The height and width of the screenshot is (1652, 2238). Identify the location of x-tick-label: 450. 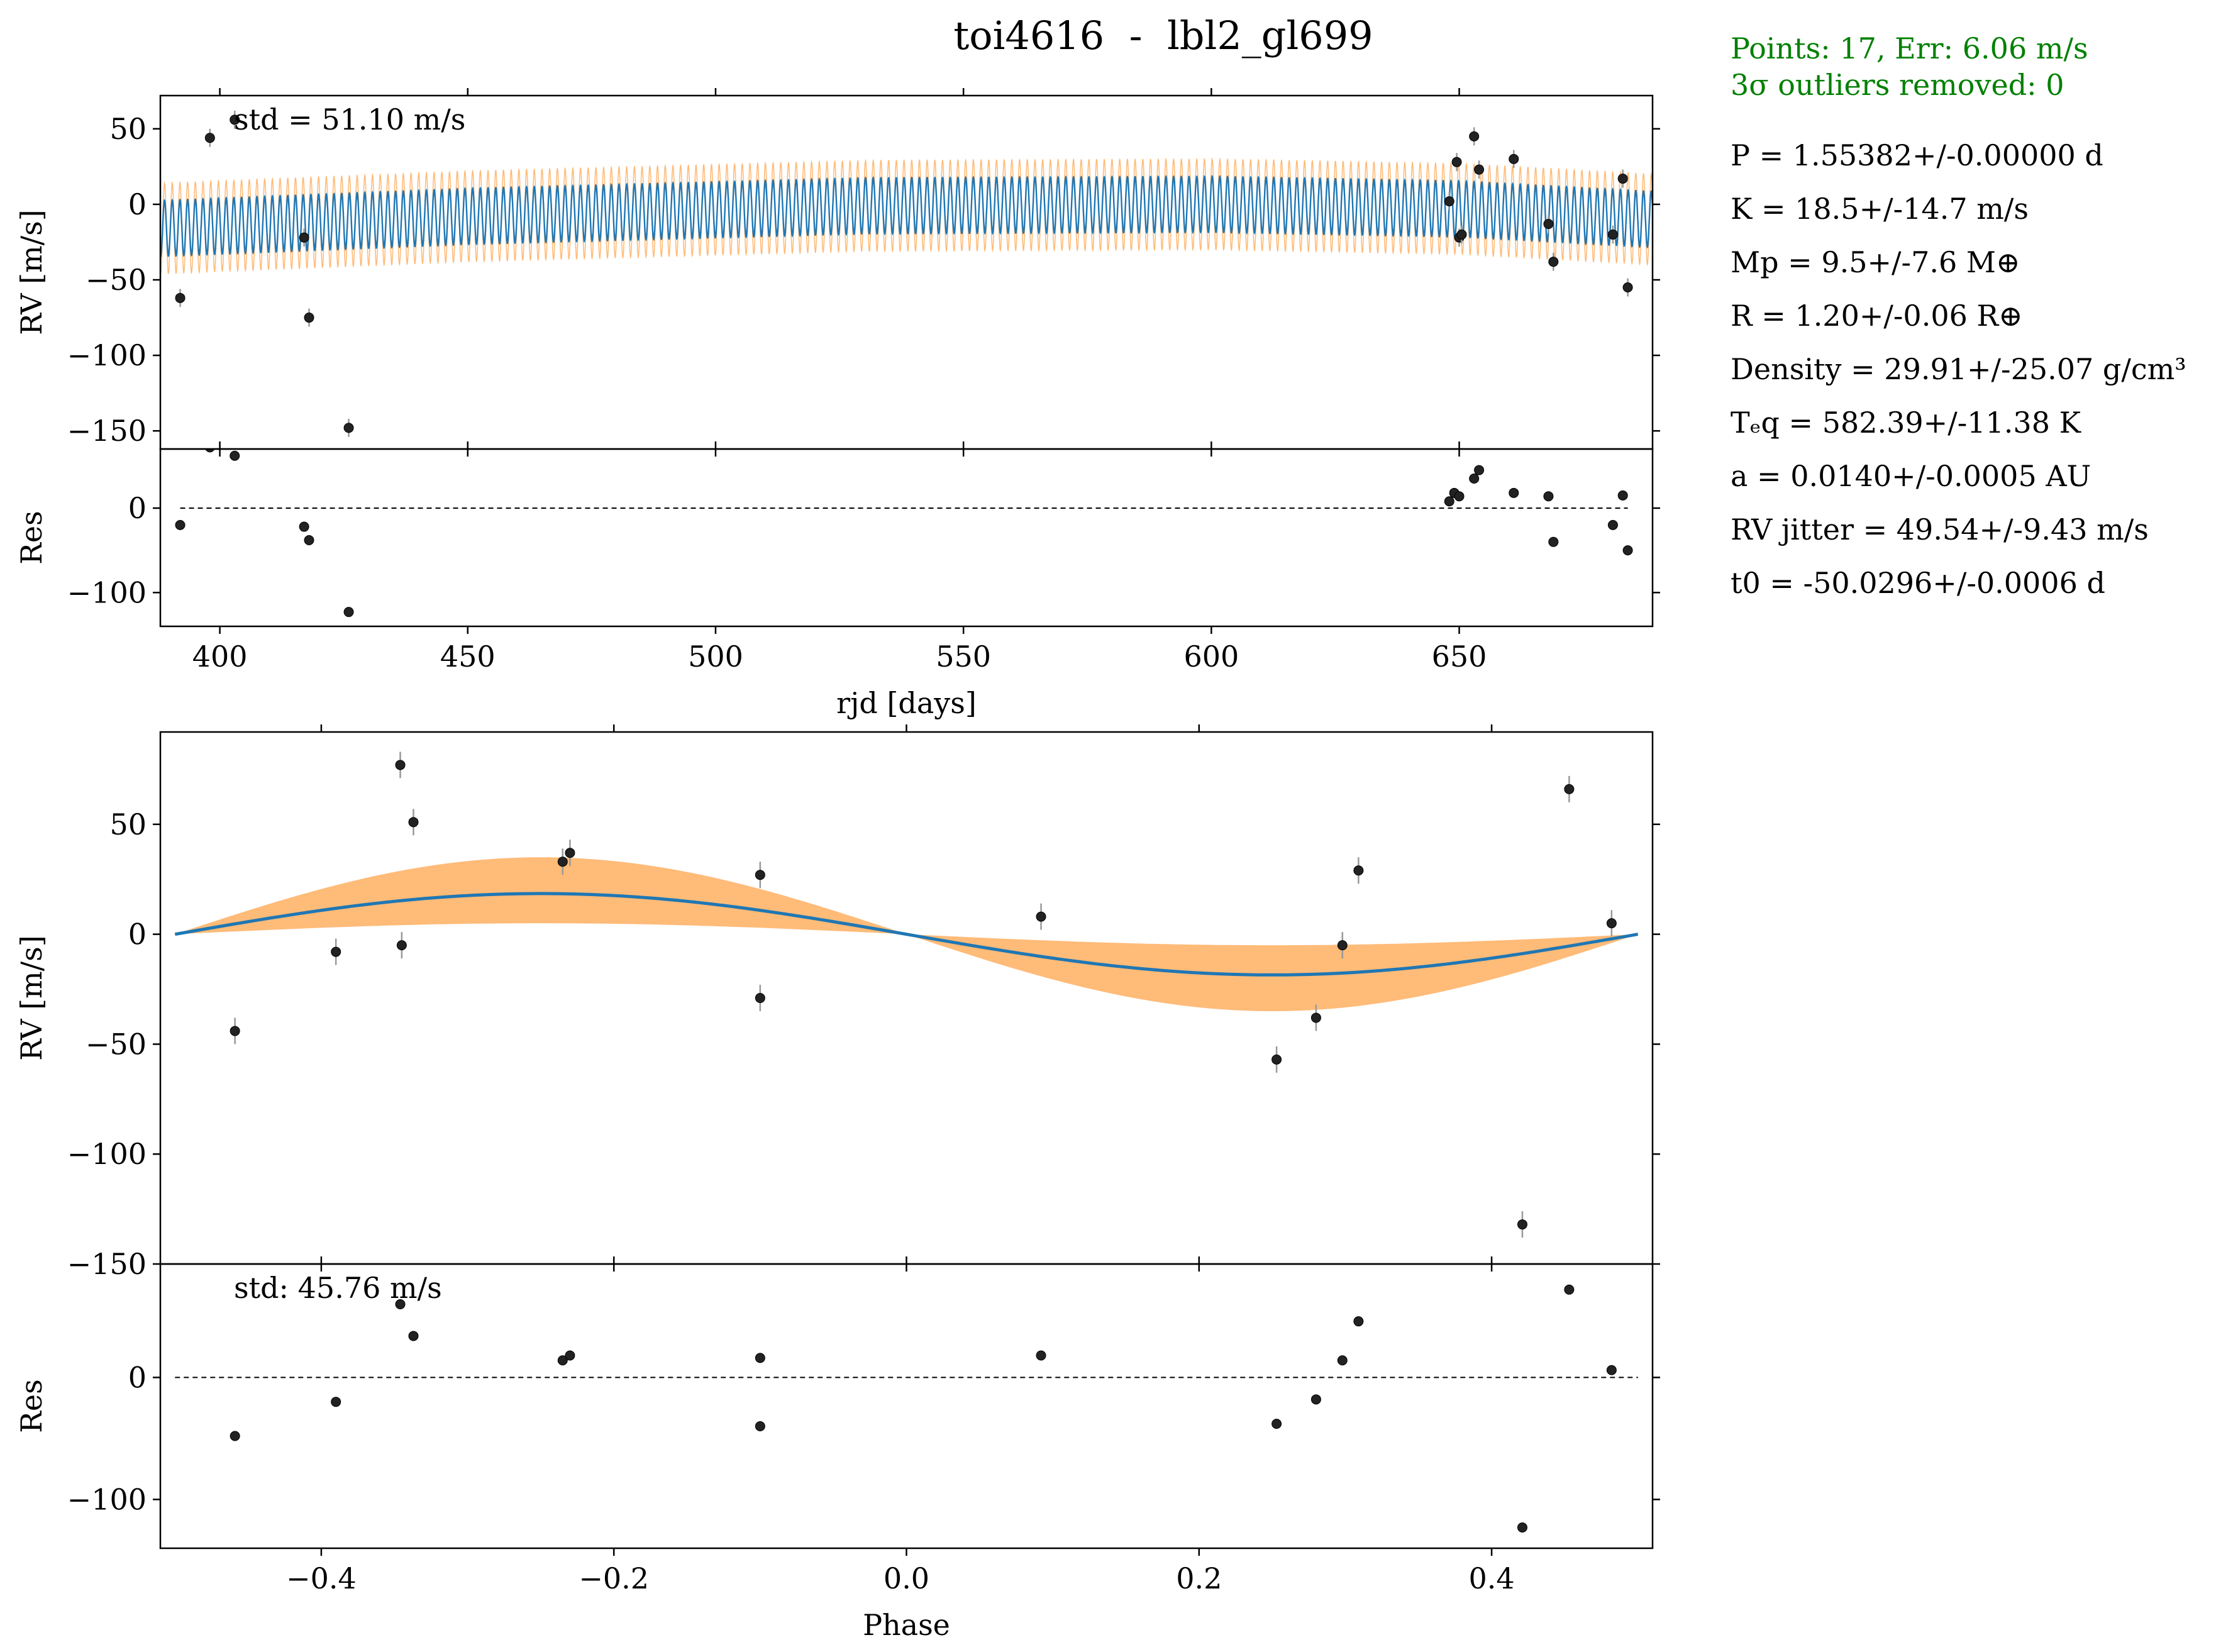
(468, 657).